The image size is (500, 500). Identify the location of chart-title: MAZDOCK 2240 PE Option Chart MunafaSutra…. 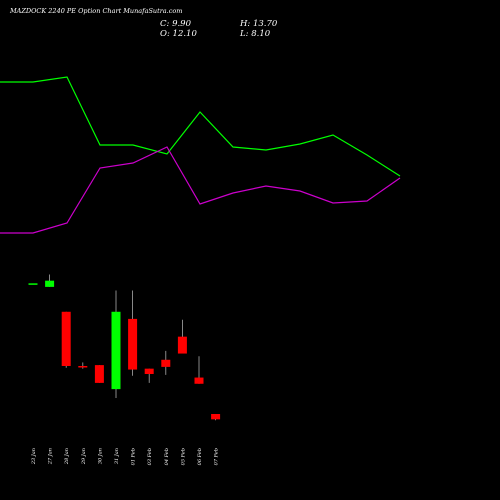
(95, 11).